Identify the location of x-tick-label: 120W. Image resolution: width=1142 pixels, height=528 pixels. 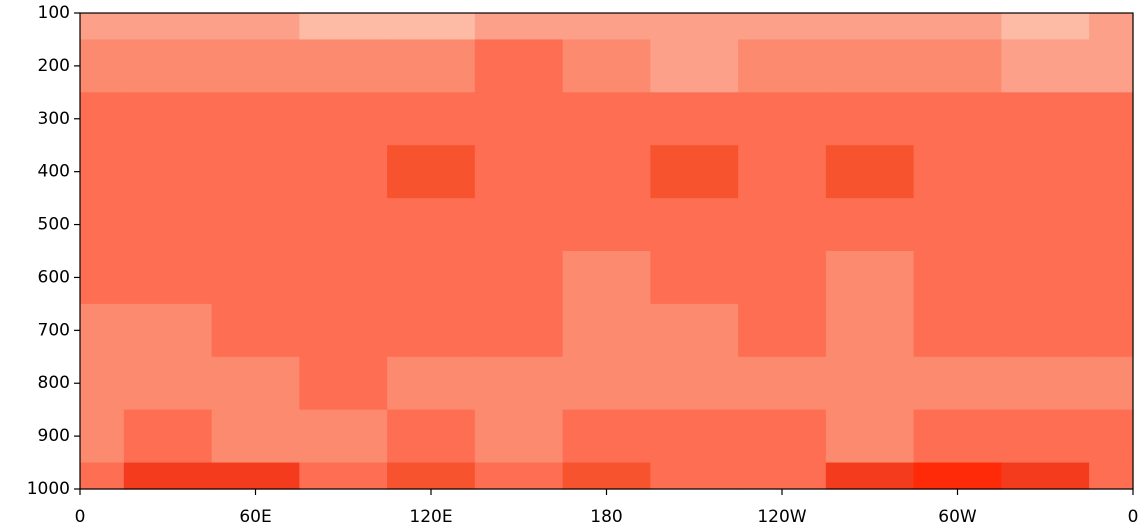
(781, 517).